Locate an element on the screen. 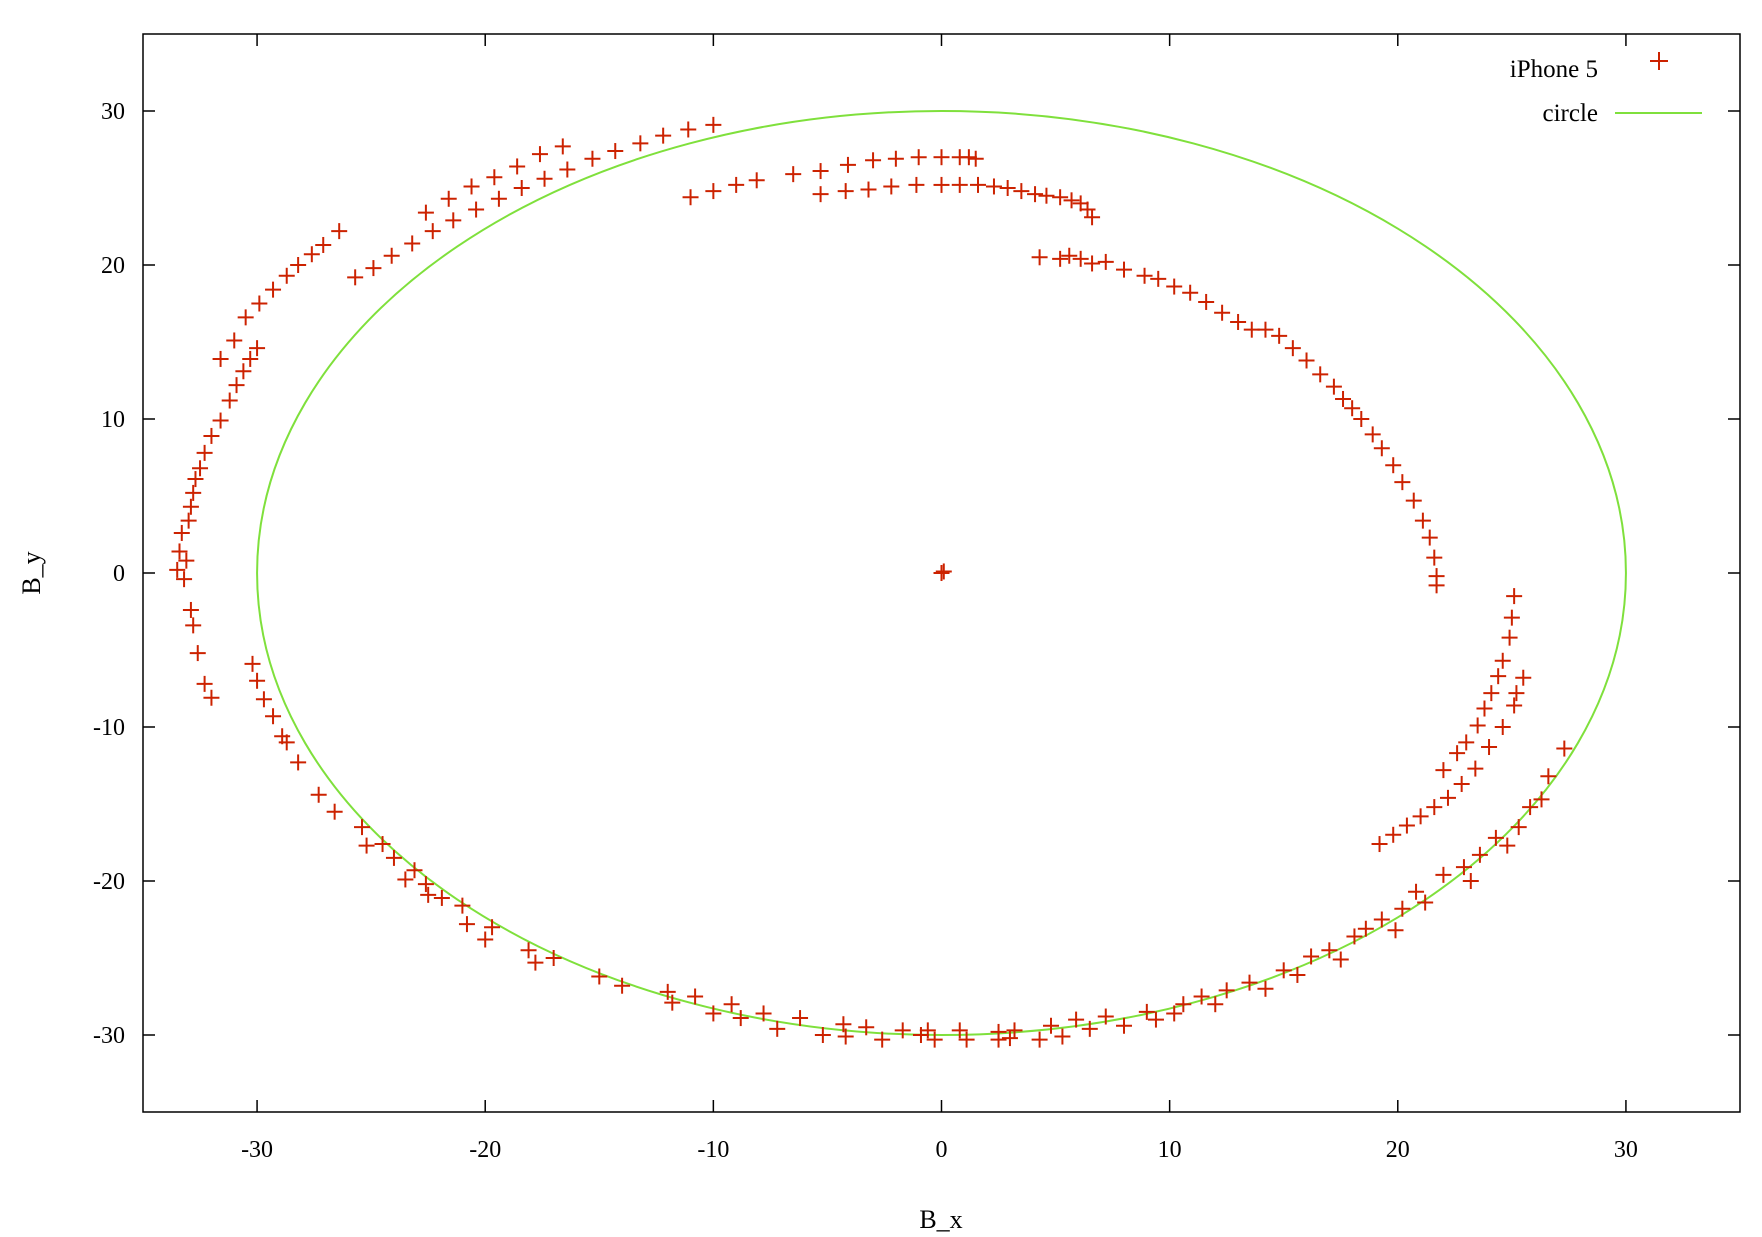  x-tick-label: 10 is located at coordinates (1170, 1150).